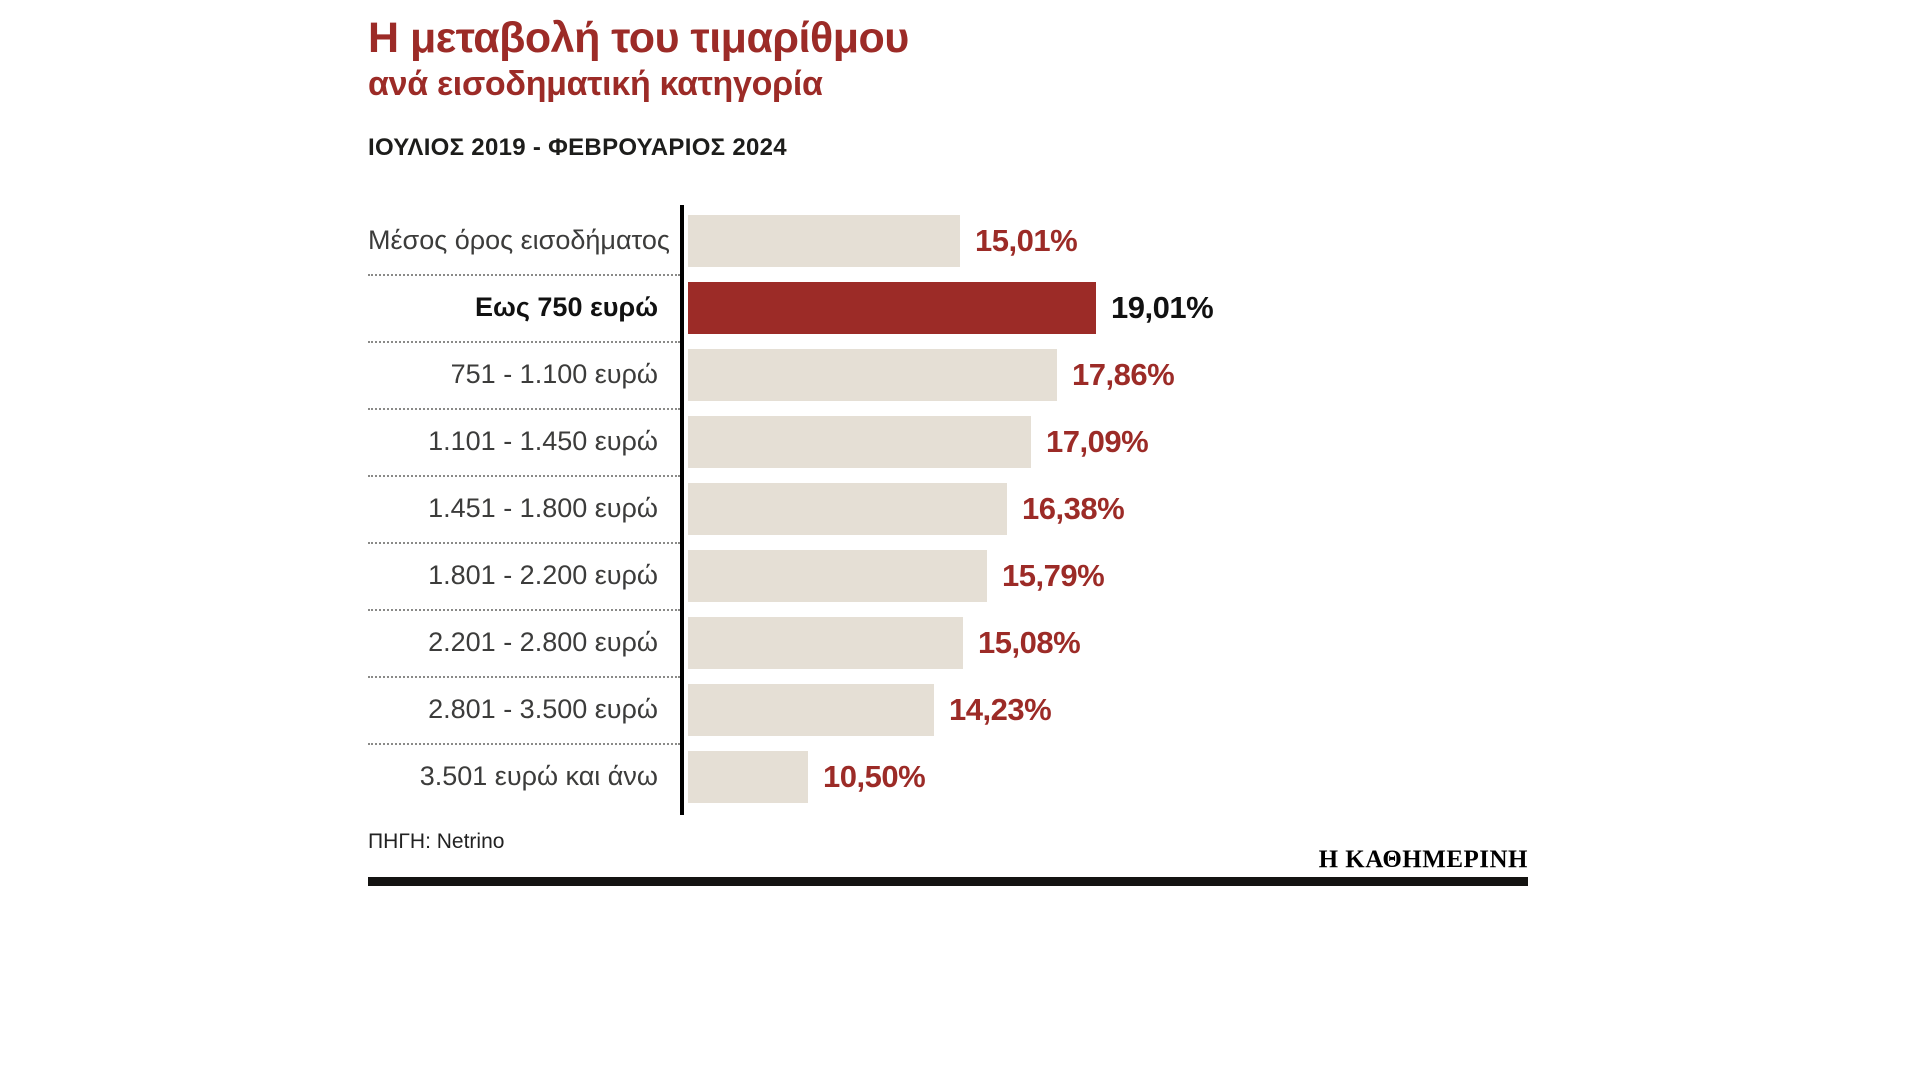  I want to click on chart-row: 2.201 - 2.800 ευρώ 15,08%, so click(968, 642).